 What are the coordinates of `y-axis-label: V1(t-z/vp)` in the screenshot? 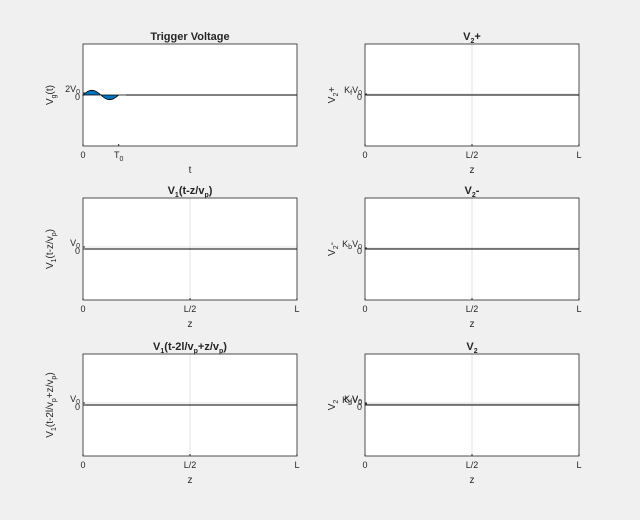 It's located at (51, 249).